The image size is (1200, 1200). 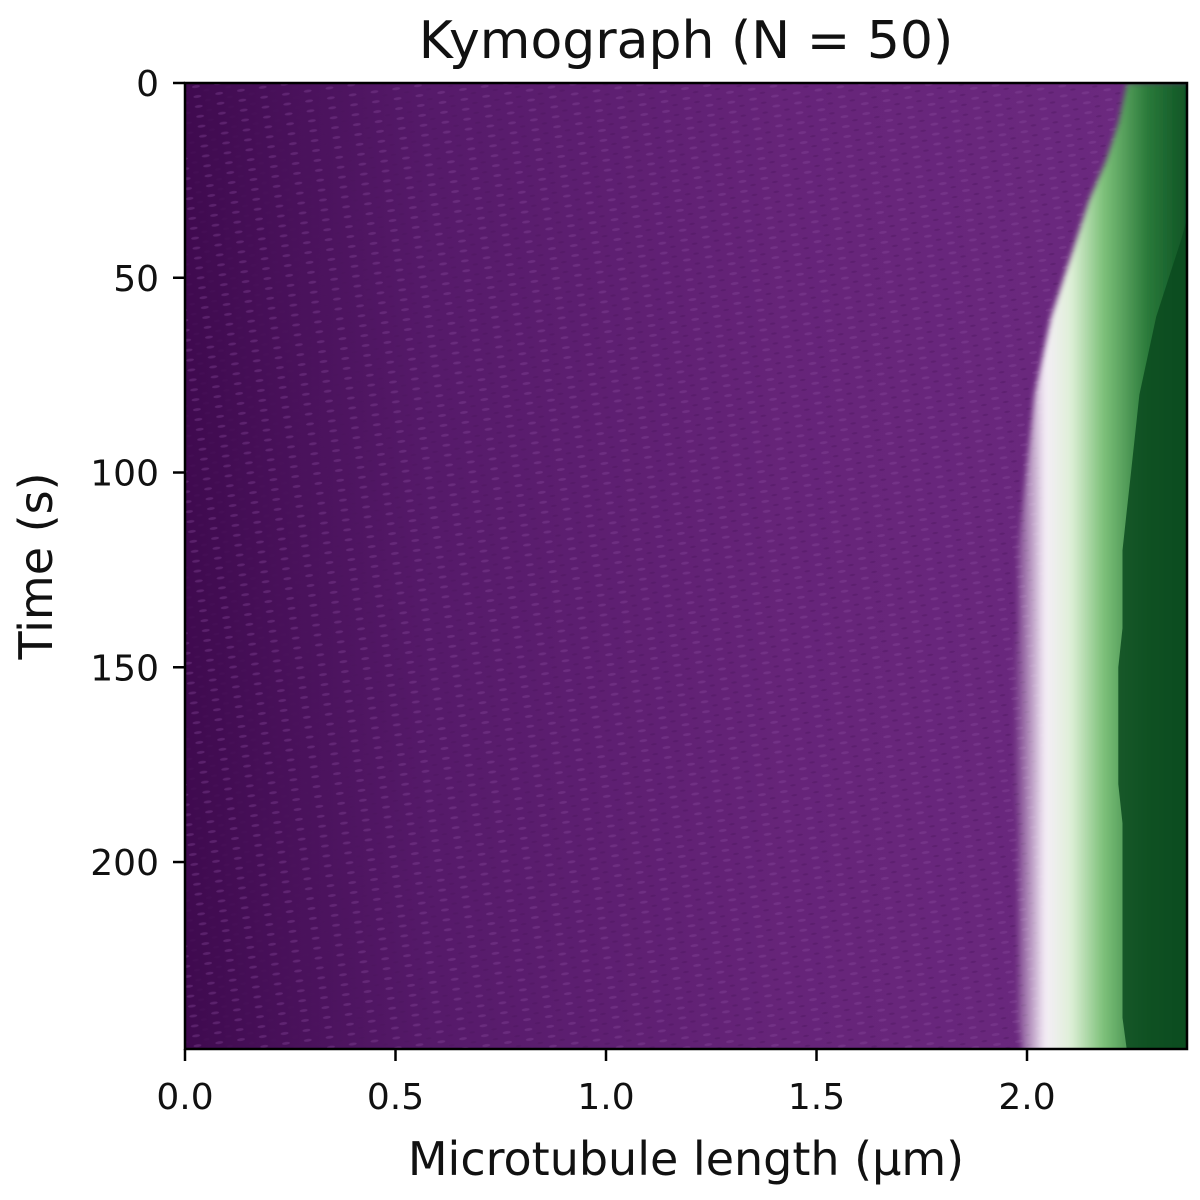 What do you see at coordinates (605, 1097) in the screenshot?
I see `x-tick-label: 1.0` at bounding box center [605, 1097].